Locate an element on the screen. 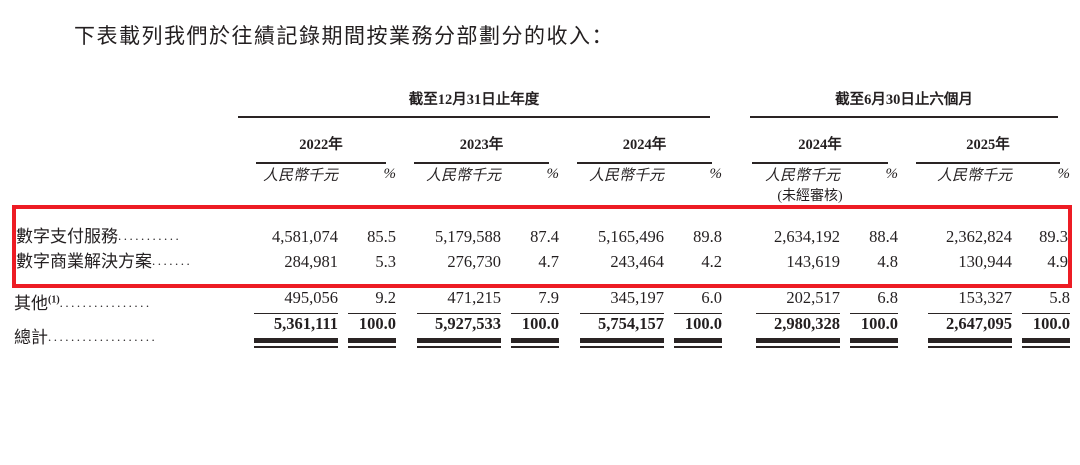 The width and height of the screenshot is (1080, 465). value-cell: 345,197 is located at coordinates (611, 300).